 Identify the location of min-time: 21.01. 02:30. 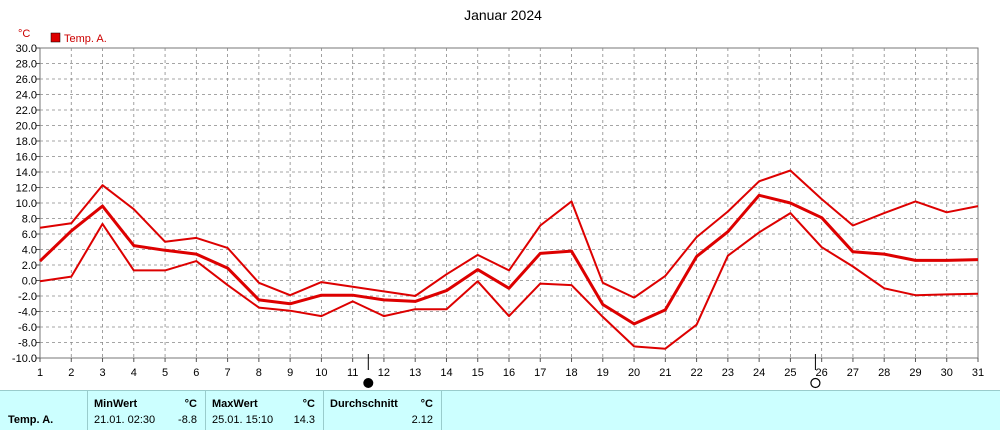
(125, 420).